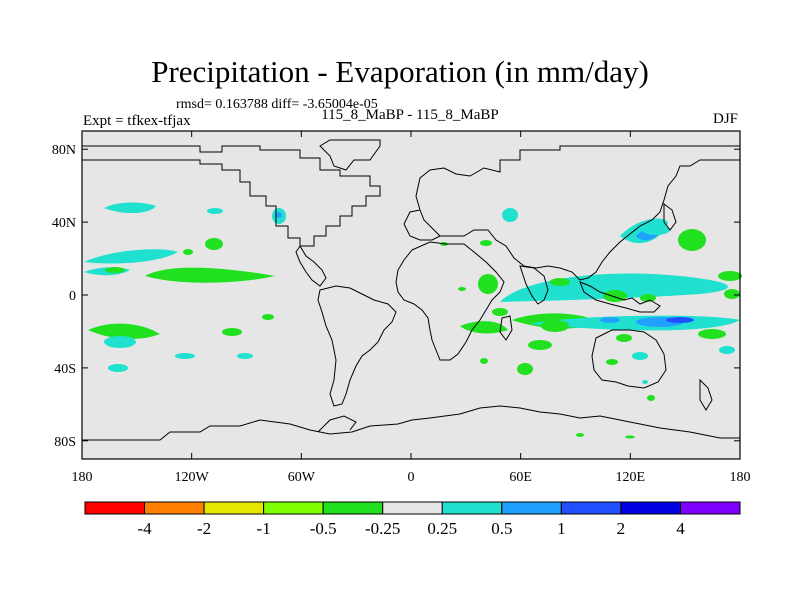 Image resolution: width=800 pixels, height=600 pixels. What do you see at coordinates (64, 296) in the screenshot?
I see `y-axis-labels: 80N 40N 0 40S 80S` at bounding box center [64, 296].